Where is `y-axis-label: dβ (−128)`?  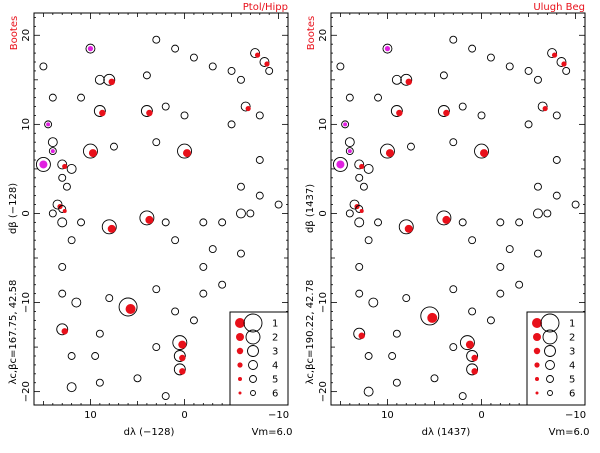 y-axis-label: dβ (−128) is located at coordinates (13, 208).